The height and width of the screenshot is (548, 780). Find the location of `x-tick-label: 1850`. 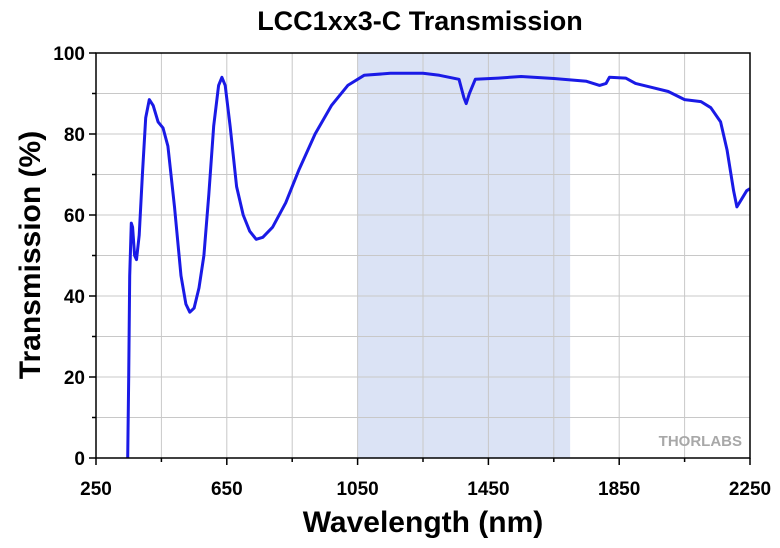

x-tick-label: 1850 is located at coordinates (619, 489).